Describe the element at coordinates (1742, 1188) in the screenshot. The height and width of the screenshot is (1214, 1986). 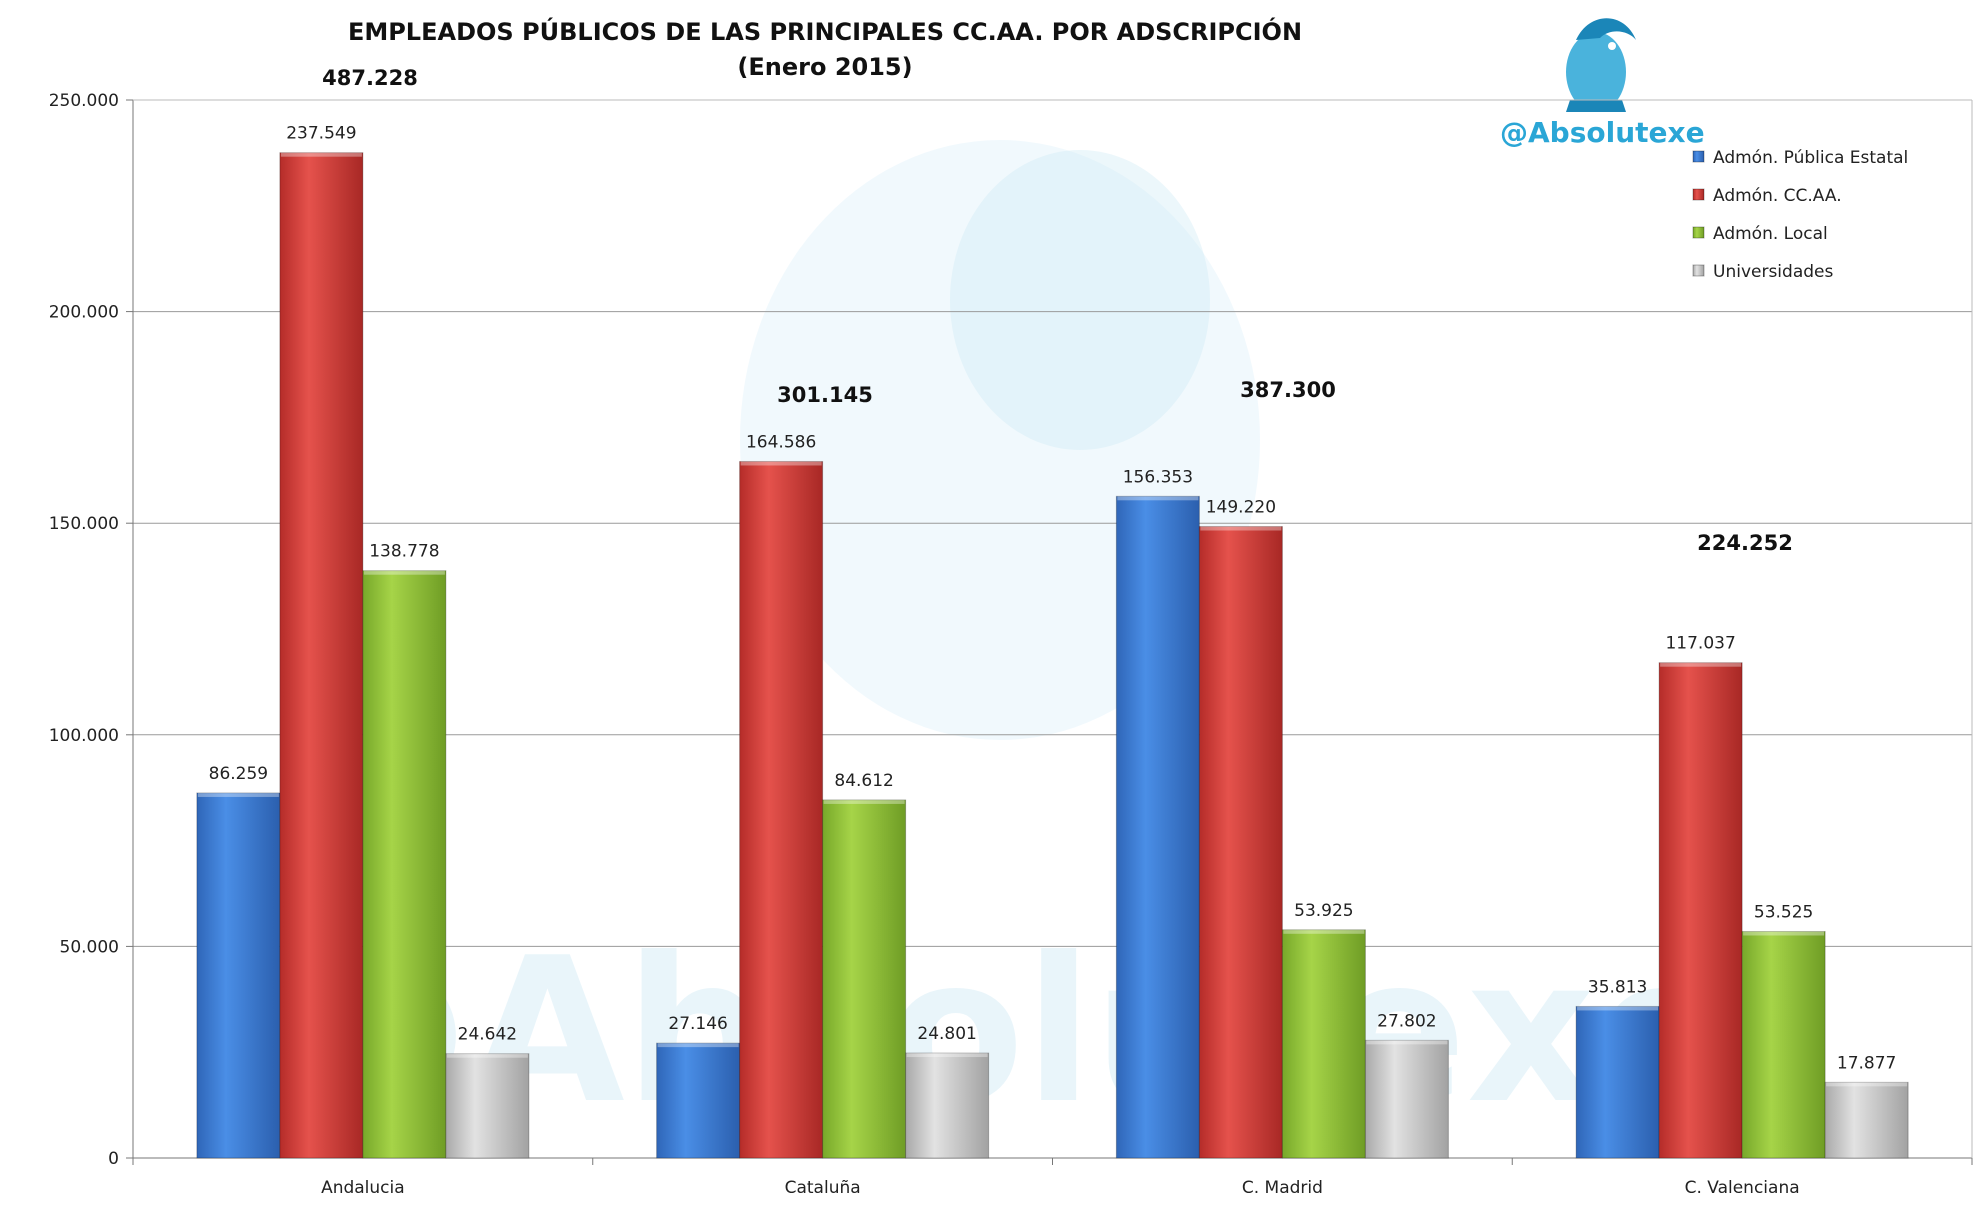
I see `x-tick-label: C. Valenciana` at that location.